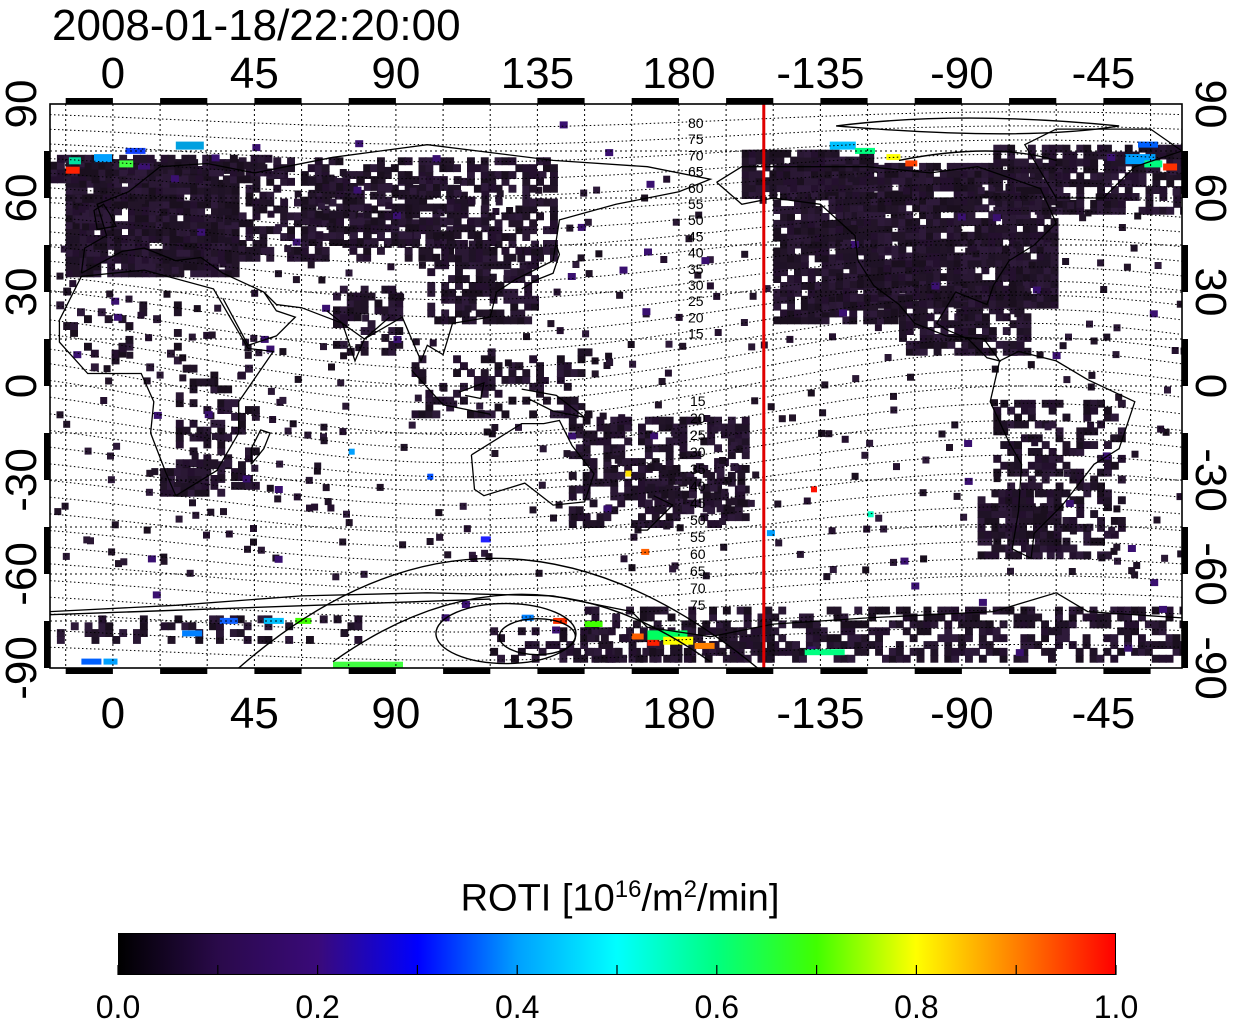 Image resolution: width=1240 pixels, height=1024 pixels. What do you see at coordinates (1104, 713) in the screenshot?
I see `lon-label-bottom-7: -45` at bounding box center [1104, 713].